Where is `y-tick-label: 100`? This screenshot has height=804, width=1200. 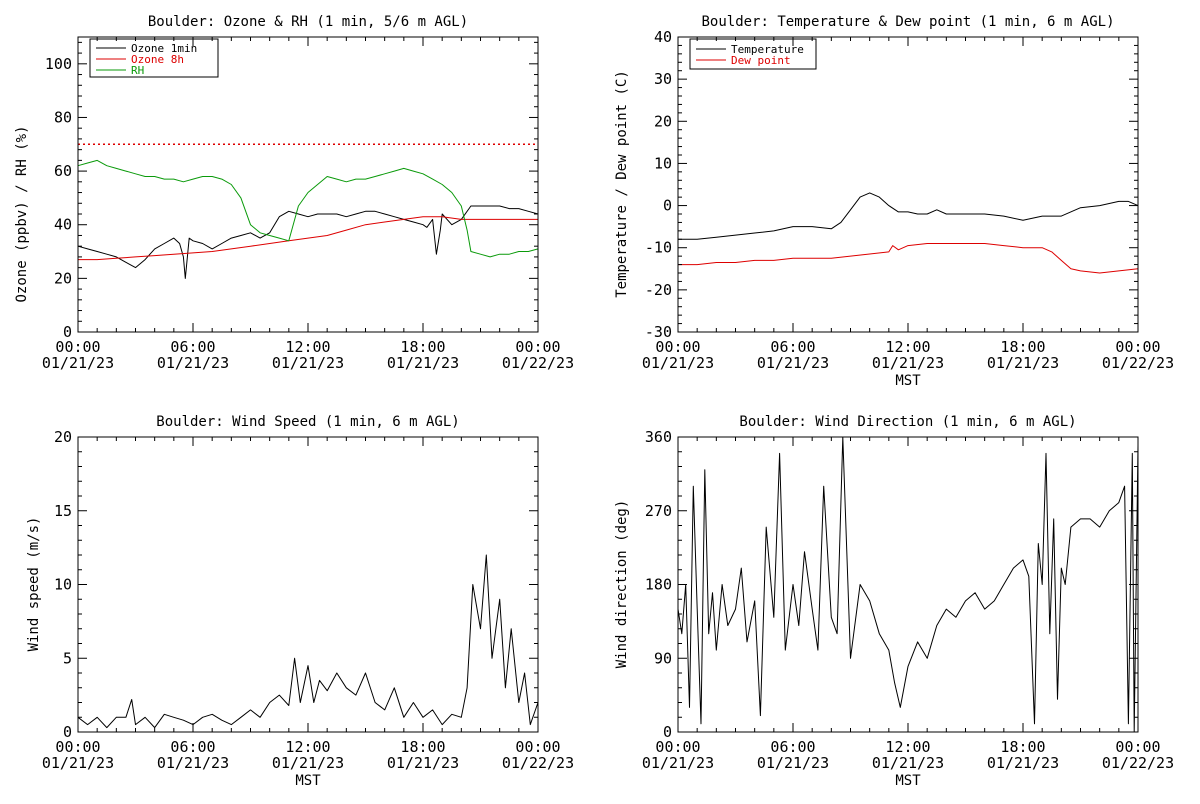 y-tick-label: 100 is located at coordinates (58, 64).